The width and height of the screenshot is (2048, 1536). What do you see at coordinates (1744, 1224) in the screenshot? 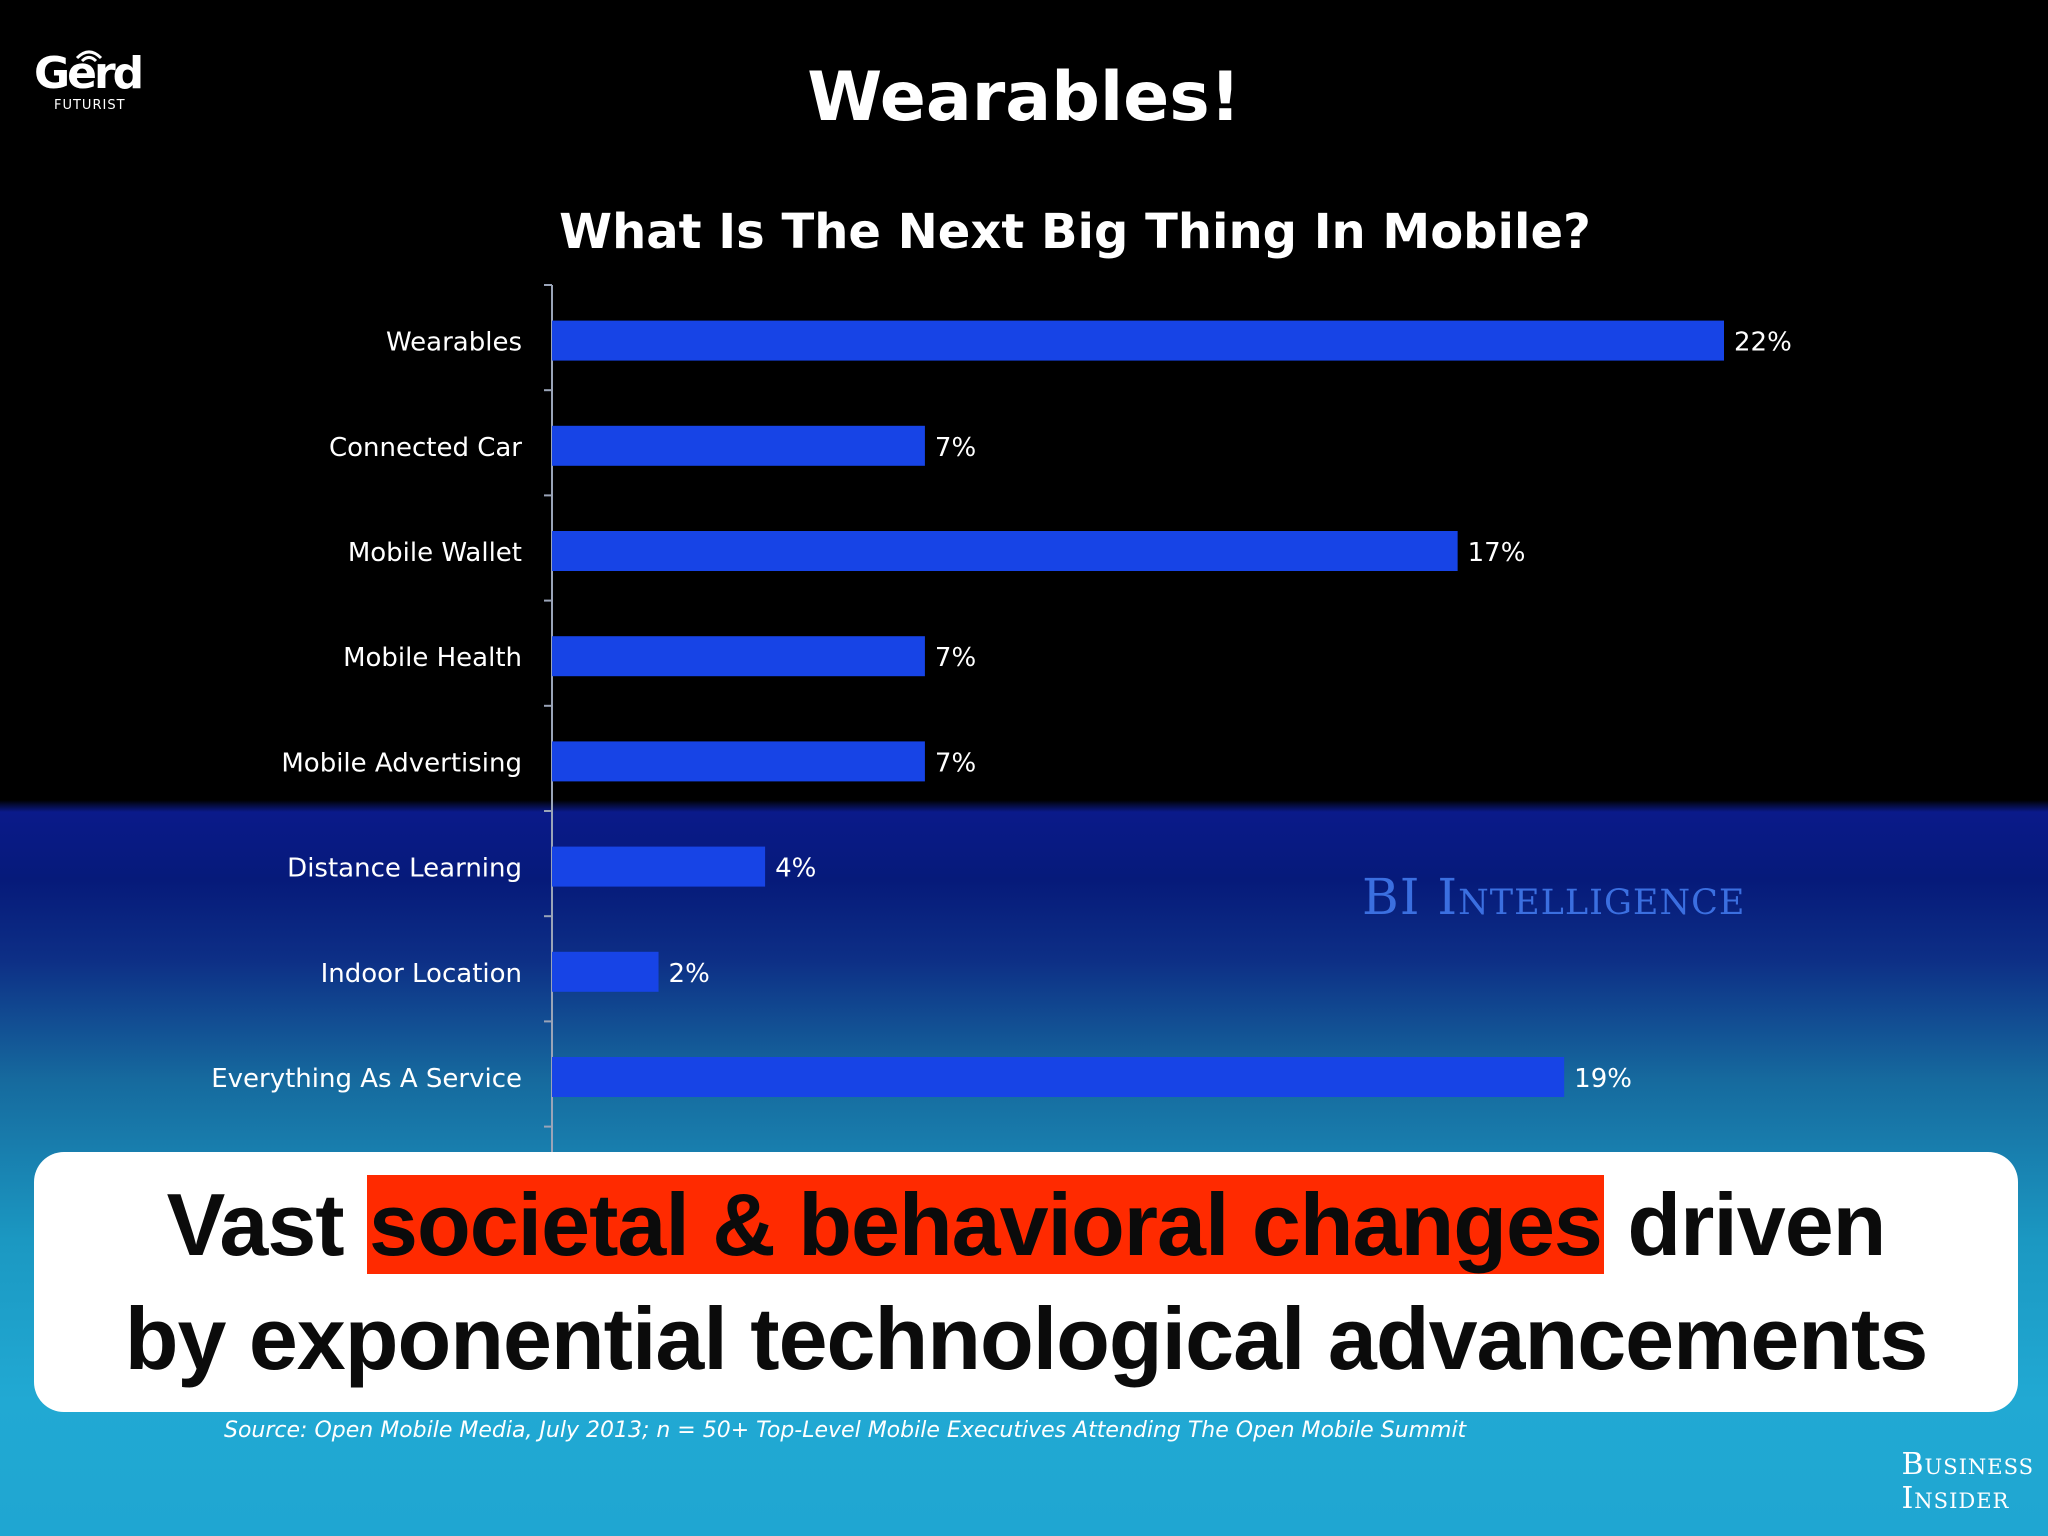
I see `caption-post: driven` at bounding box center [1744, 1224].